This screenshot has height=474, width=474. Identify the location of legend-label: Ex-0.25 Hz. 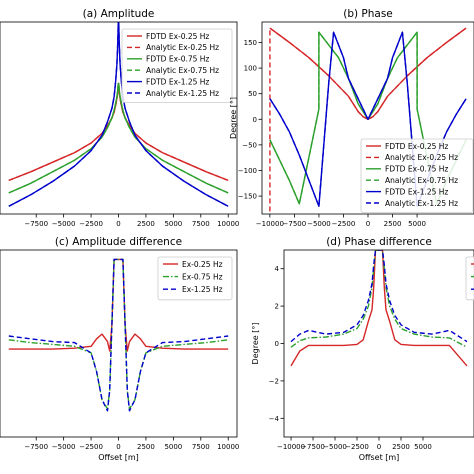
(202, 264).